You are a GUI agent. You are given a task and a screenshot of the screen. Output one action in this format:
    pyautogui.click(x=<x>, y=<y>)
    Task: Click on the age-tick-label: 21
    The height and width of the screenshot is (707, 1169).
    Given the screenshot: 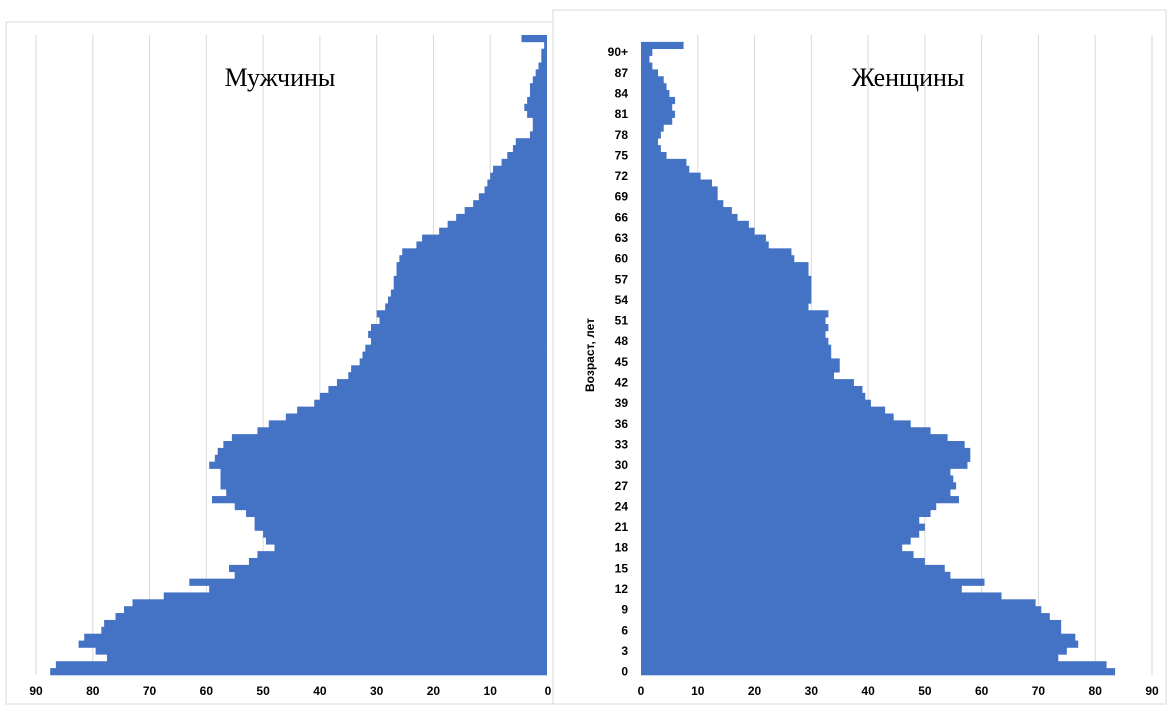 What is the action you would take?
    pyautogui.click(x=622, y=527)
    